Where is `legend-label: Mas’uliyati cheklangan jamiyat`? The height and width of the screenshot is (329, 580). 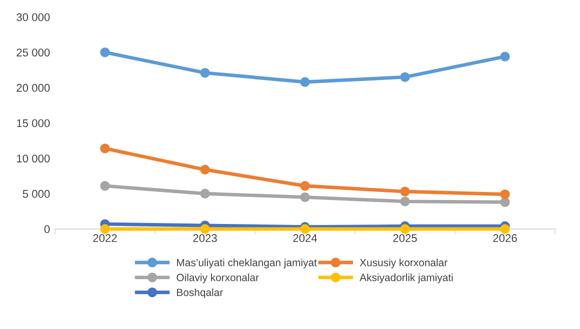 legend-label: Mas’uliyati cheklangan jamiyat is located at coordinates (247, 263).